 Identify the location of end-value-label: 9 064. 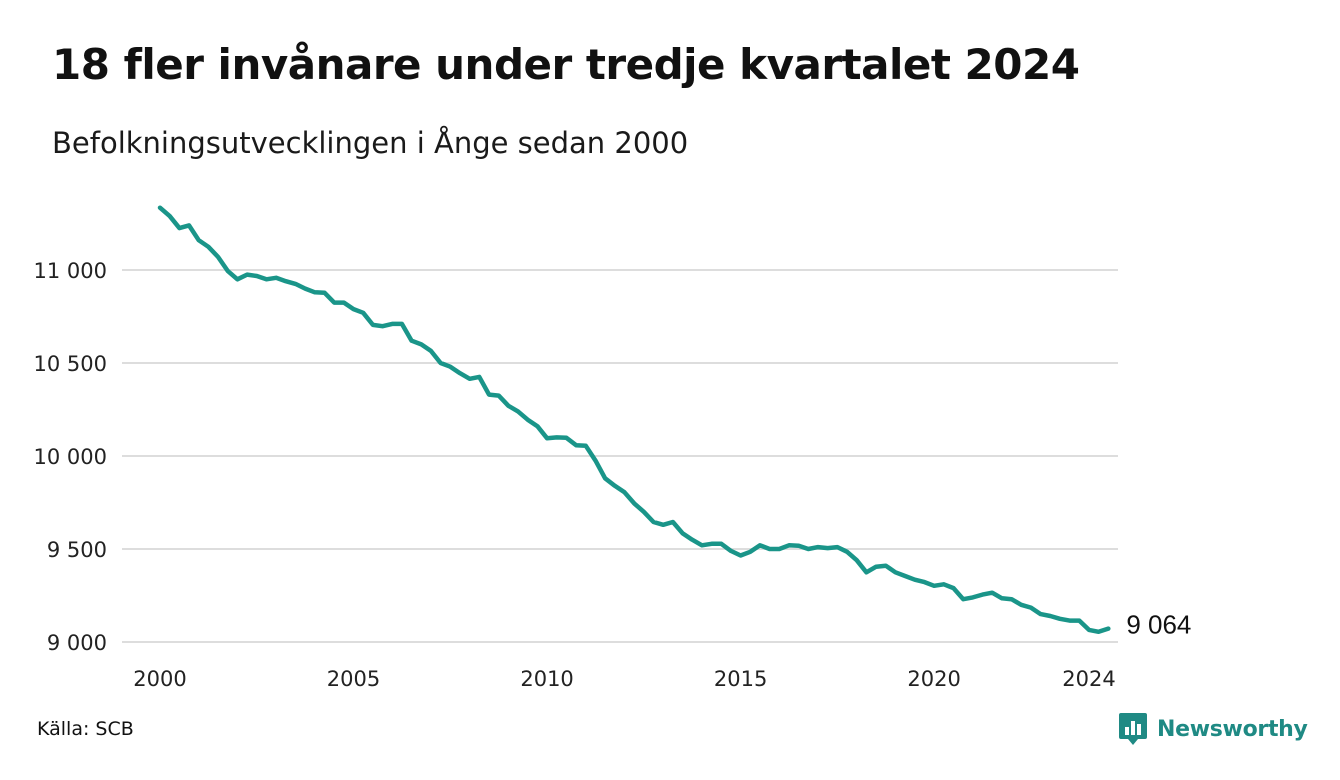
(1158, 625).